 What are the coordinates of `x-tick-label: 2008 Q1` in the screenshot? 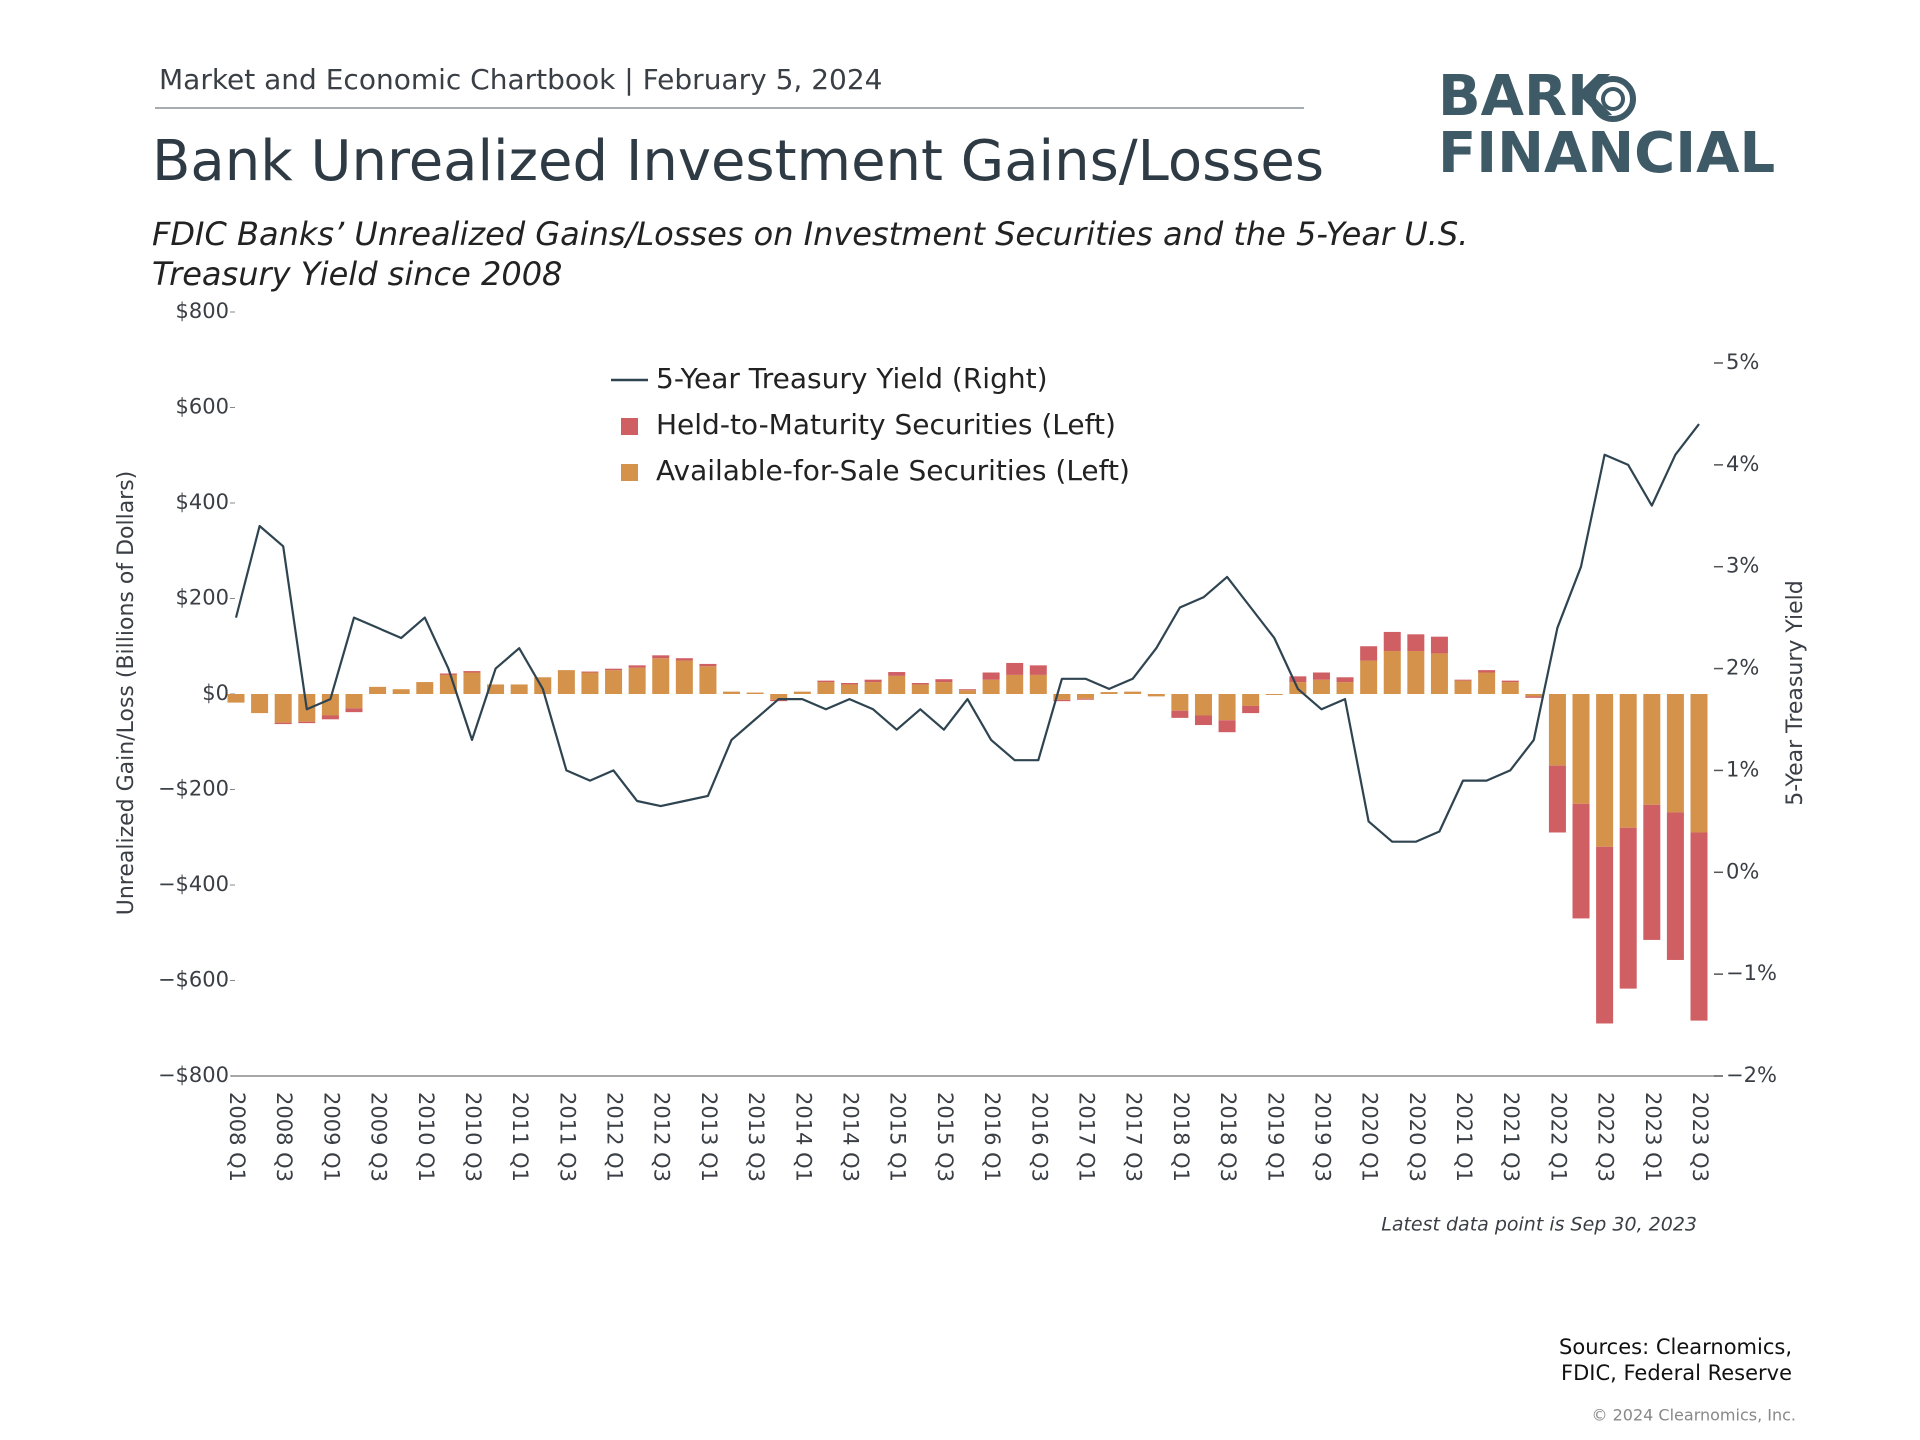 It's located at (237, 1137).